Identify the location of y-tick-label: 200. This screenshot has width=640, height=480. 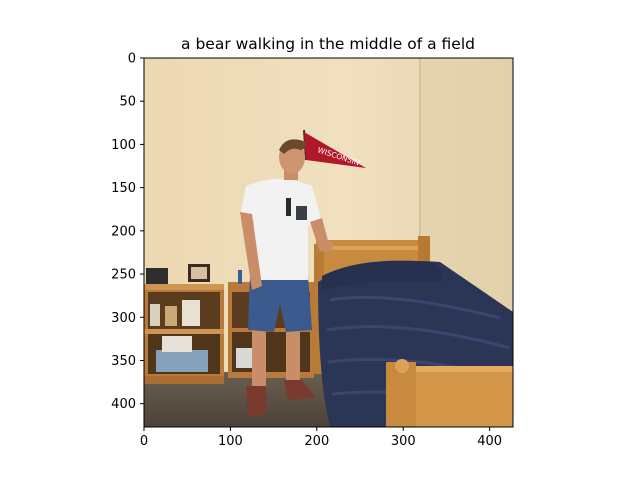
(123, 231).